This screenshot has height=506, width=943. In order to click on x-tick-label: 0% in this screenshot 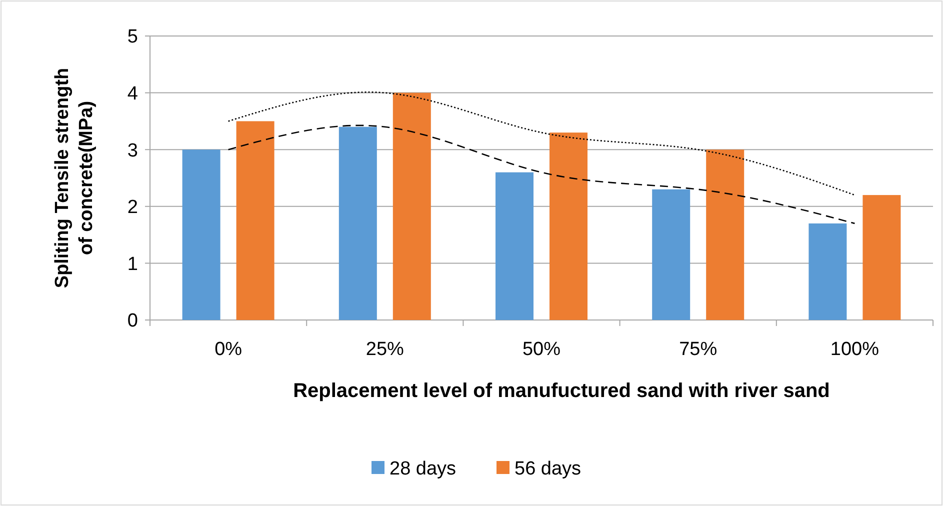, I will do `click(228, 349)`.